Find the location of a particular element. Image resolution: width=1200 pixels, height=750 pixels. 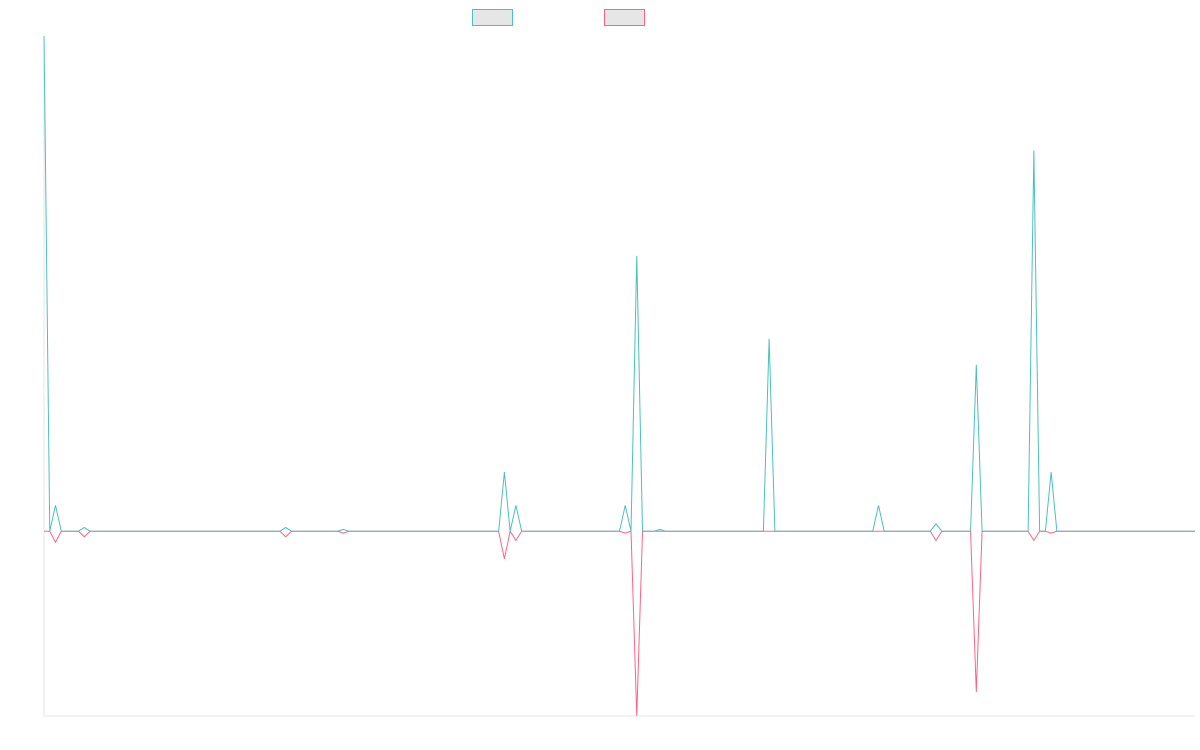

legend is located at coordinates (558, 17).